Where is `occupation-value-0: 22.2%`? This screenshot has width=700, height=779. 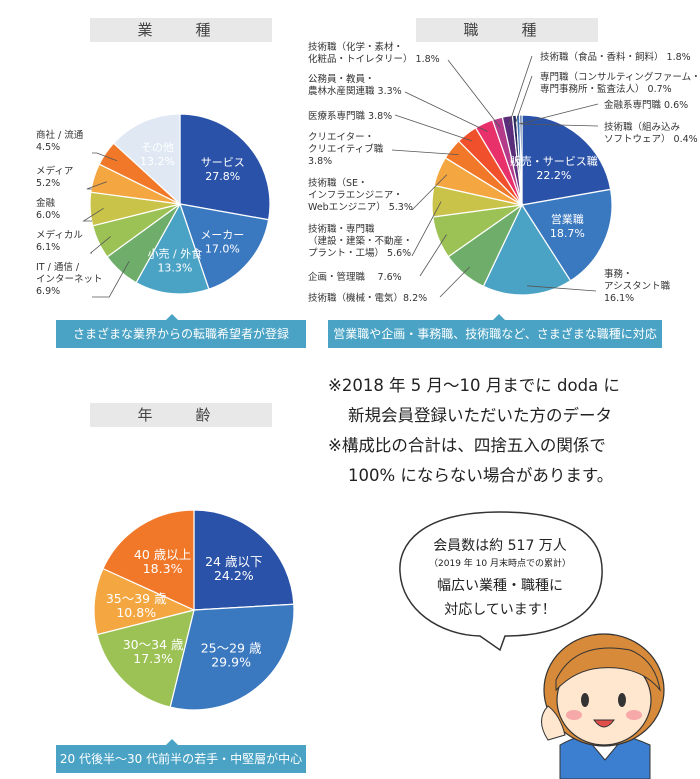
occupation-value-0: 22.2% is located at coordinates (553, 175).